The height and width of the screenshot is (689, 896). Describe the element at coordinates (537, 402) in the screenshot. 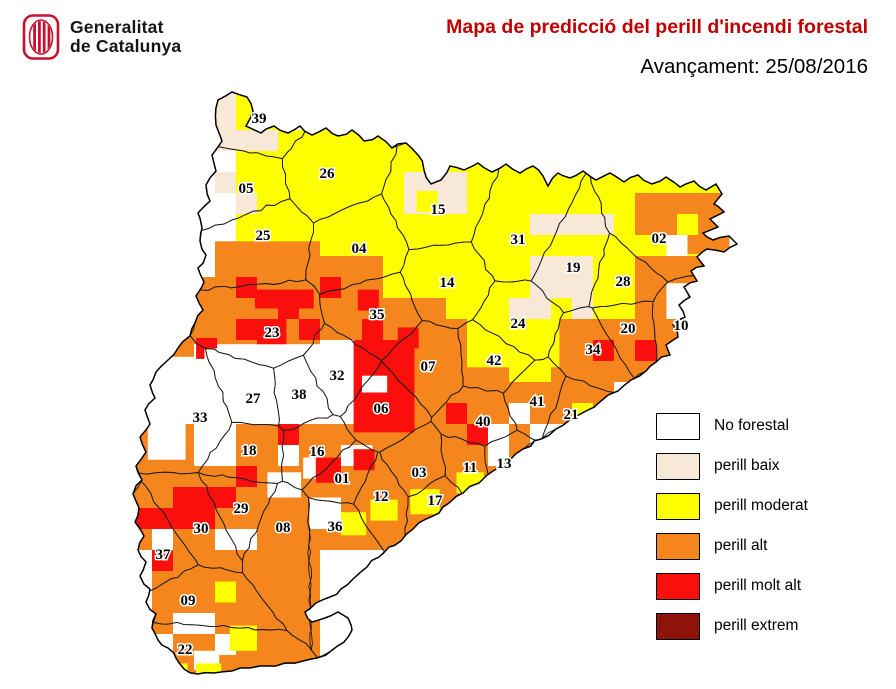

I see `region-label-41: 41` at that location.